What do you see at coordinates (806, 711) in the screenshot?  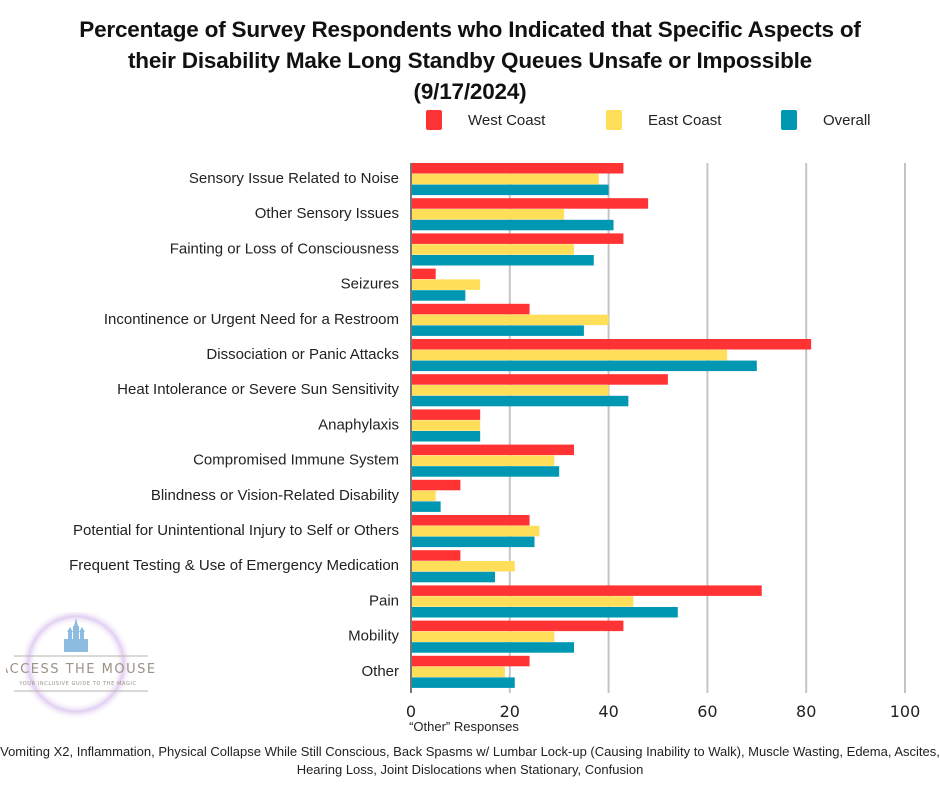 I see `x-tick-label-80: 80` at bounding box center [806, 711].